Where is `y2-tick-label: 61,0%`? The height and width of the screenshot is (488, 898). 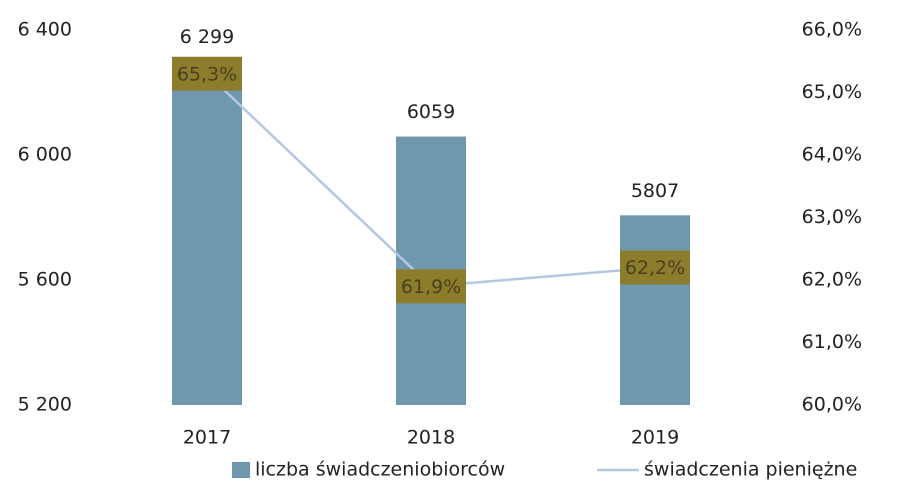 y2-tick-label: 61,0% is located at coordinates (832, 342).